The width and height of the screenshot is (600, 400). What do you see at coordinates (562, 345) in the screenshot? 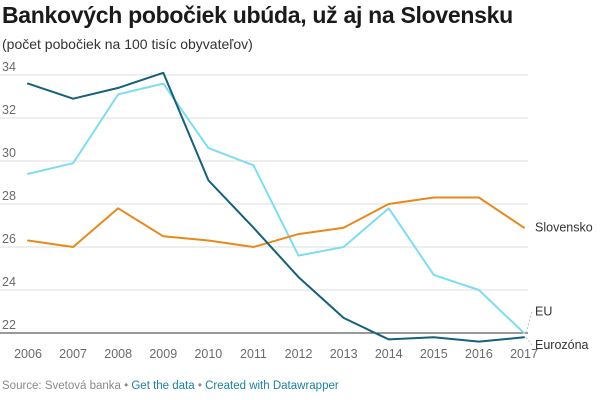
I see `series-label: Eurozóna` at bounding box center [562, 345].